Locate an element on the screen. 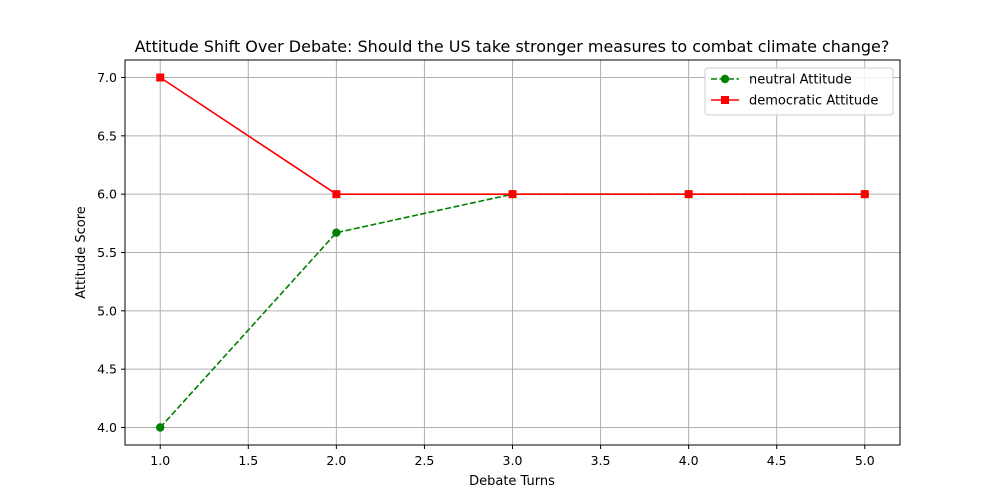 This screenshot has height=500, width=1000. legend-entry: neutral Attitude is located at coordinates (781, 80).